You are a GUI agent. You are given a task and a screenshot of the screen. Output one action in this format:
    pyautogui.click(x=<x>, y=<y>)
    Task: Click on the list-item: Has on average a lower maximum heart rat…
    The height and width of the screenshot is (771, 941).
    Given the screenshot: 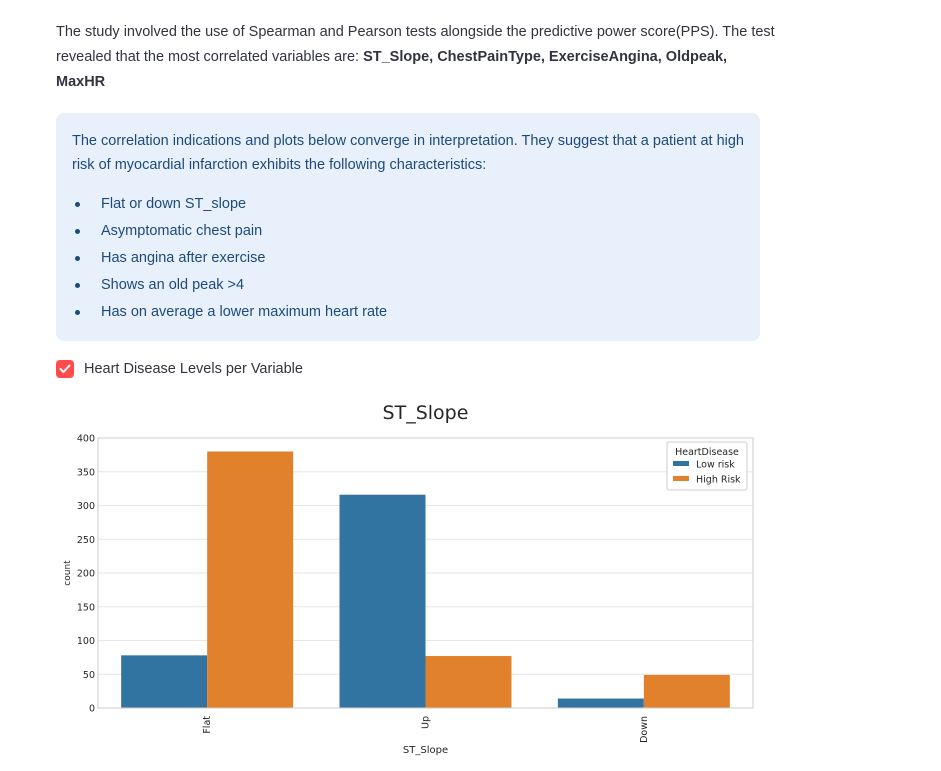 What is the action you would take?
    pyautogui.click(x=408, y=312)
    